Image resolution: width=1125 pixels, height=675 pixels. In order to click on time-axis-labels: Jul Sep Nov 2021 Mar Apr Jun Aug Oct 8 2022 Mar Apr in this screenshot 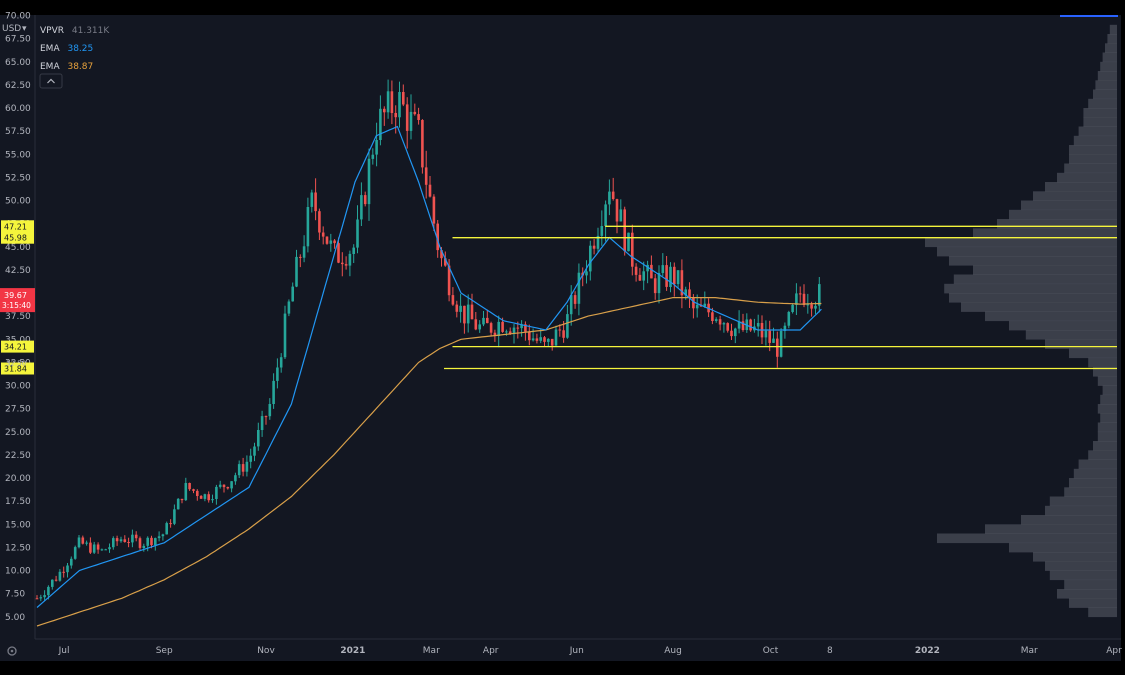, I will do `click(590, 651)`.